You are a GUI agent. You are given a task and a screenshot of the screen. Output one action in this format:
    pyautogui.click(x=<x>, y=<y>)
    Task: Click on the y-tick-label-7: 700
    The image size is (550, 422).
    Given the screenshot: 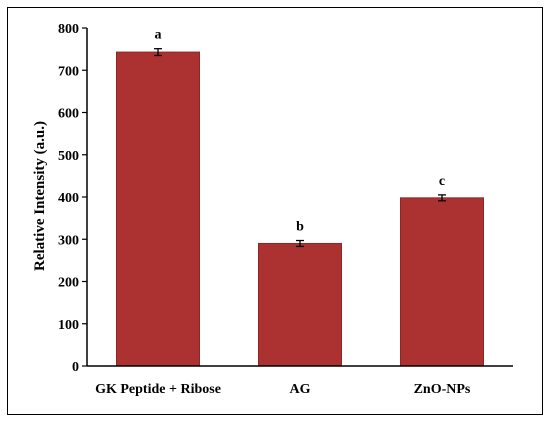 What is the action you would take?
    pyautogui.click(x=68, y=71)
    